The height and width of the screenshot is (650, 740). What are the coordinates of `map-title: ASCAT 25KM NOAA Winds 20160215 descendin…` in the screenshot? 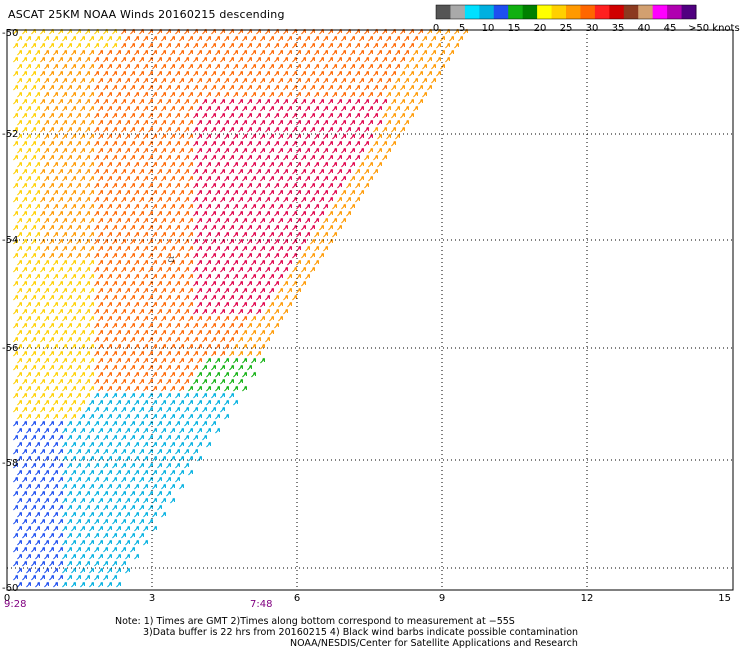 It's located at (146, 14).